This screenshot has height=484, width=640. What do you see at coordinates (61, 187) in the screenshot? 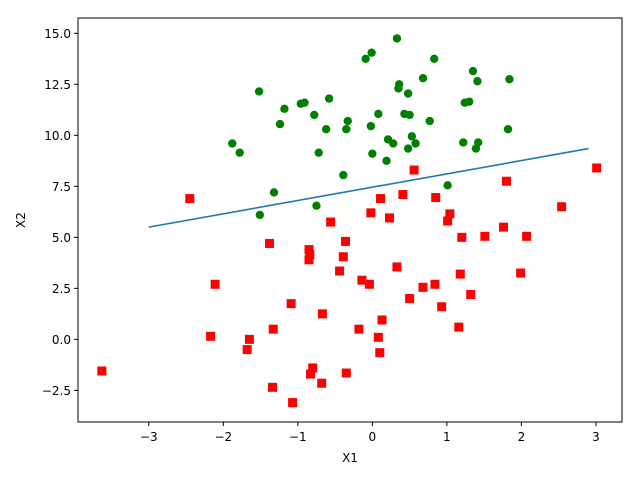
I see `y-tick-label: 7.5` at bounding box center [61, 187].